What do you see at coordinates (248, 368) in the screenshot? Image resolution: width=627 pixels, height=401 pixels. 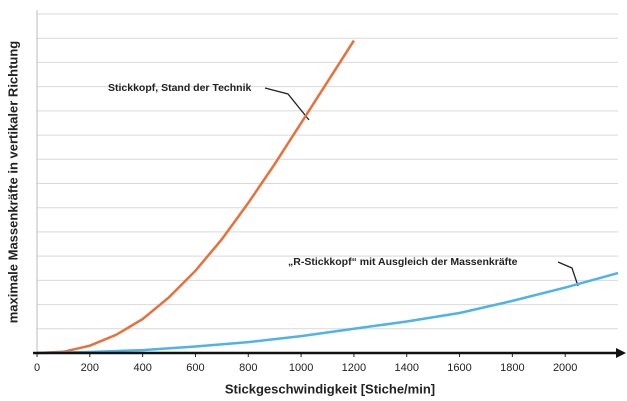 I see `x-tick-label: 800` at bounding box center [248, 368].